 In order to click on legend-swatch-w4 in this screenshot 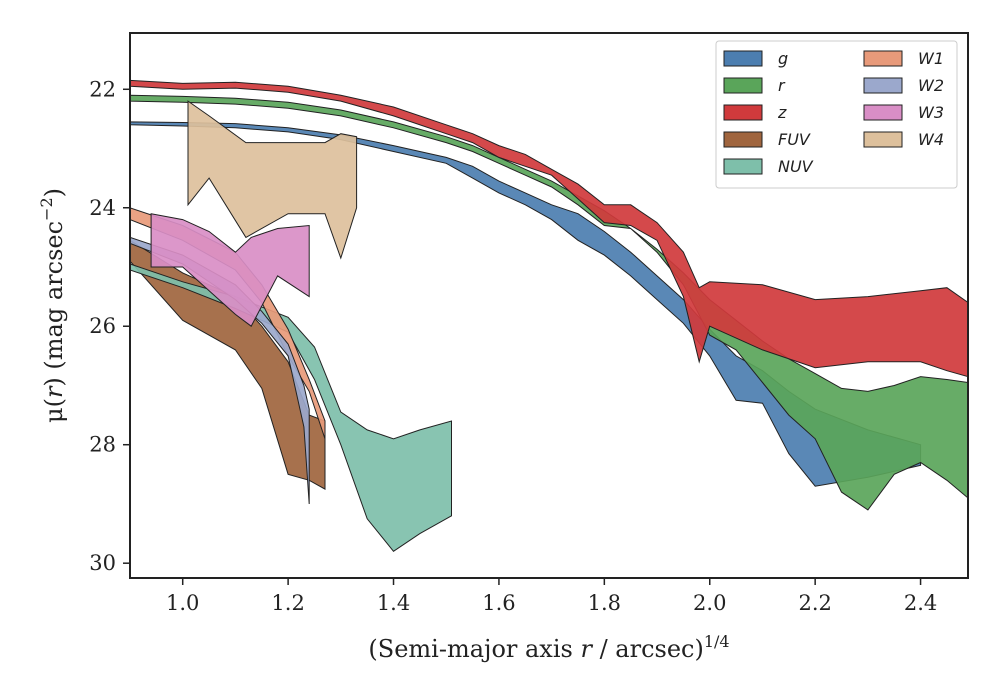, I will do `click(883, 139)`.